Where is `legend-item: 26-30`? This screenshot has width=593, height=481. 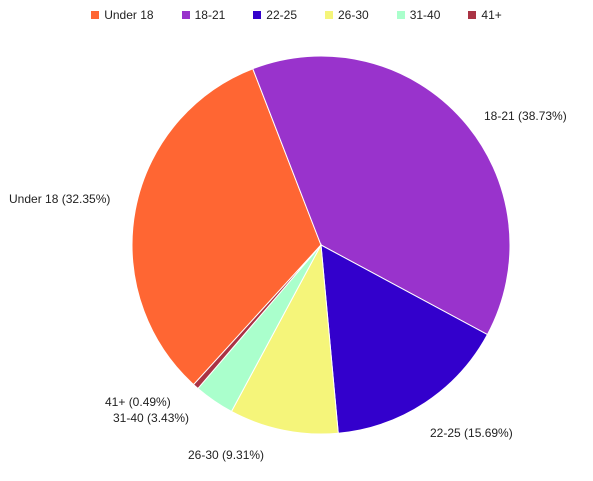
legend-item: 26-30 is located at coordinates (347, 15).